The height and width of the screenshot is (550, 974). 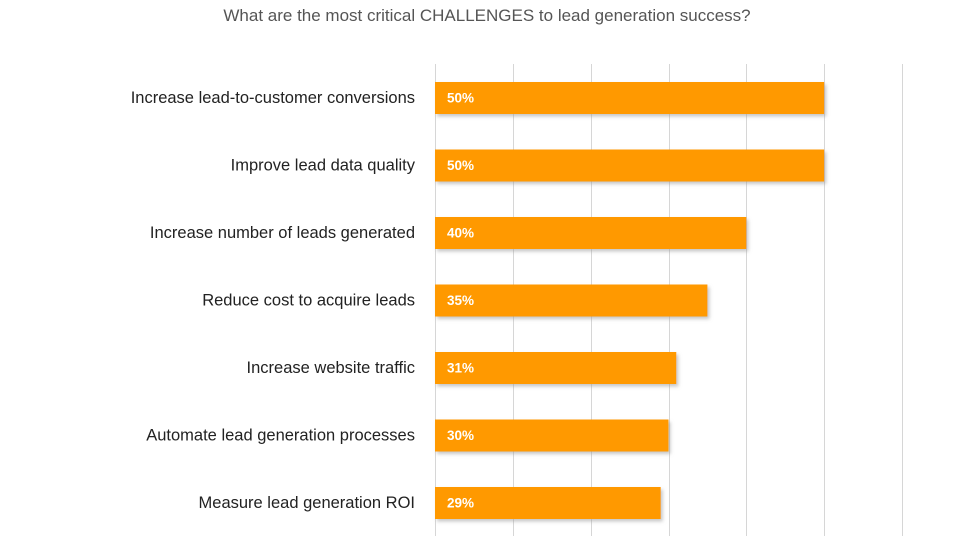 What do you see at coordinates (282, 233) in the screenshot?
I see `category-label: Increase number of leads generated` at bounding box center [282, 233].